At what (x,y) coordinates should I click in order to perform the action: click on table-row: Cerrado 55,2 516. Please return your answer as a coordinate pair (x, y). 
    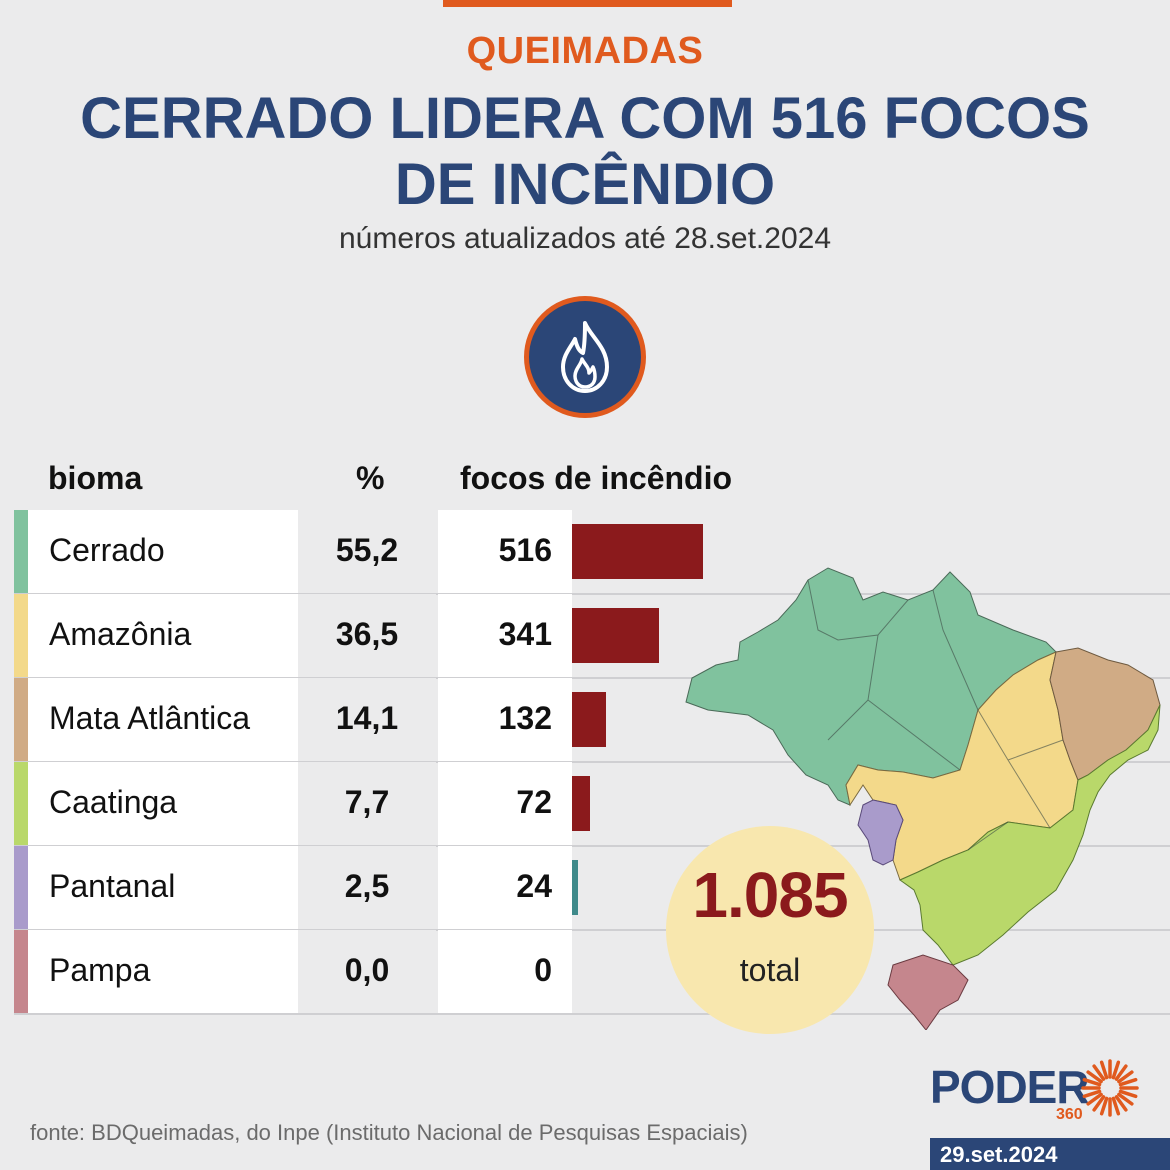
    Looking at the image, I should click on (592, 551).